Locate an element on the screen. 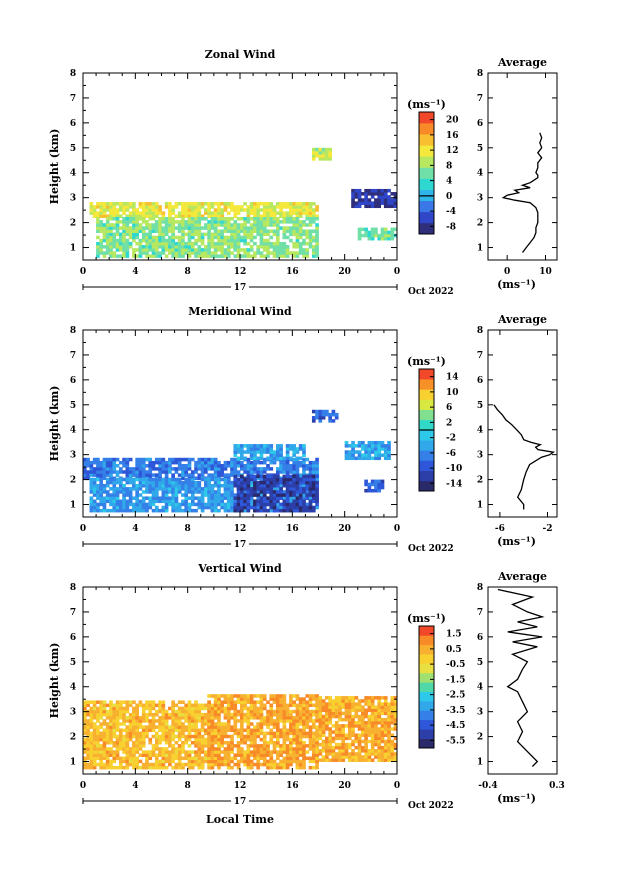  profile-x-tick-label: 0 is located at coordinates (507, 272).